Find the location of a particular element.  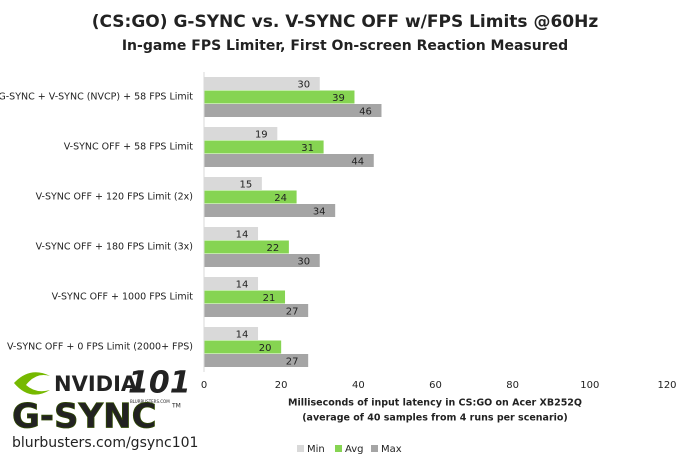

x-tick-label: 20 is located at coordinates (281, 385).